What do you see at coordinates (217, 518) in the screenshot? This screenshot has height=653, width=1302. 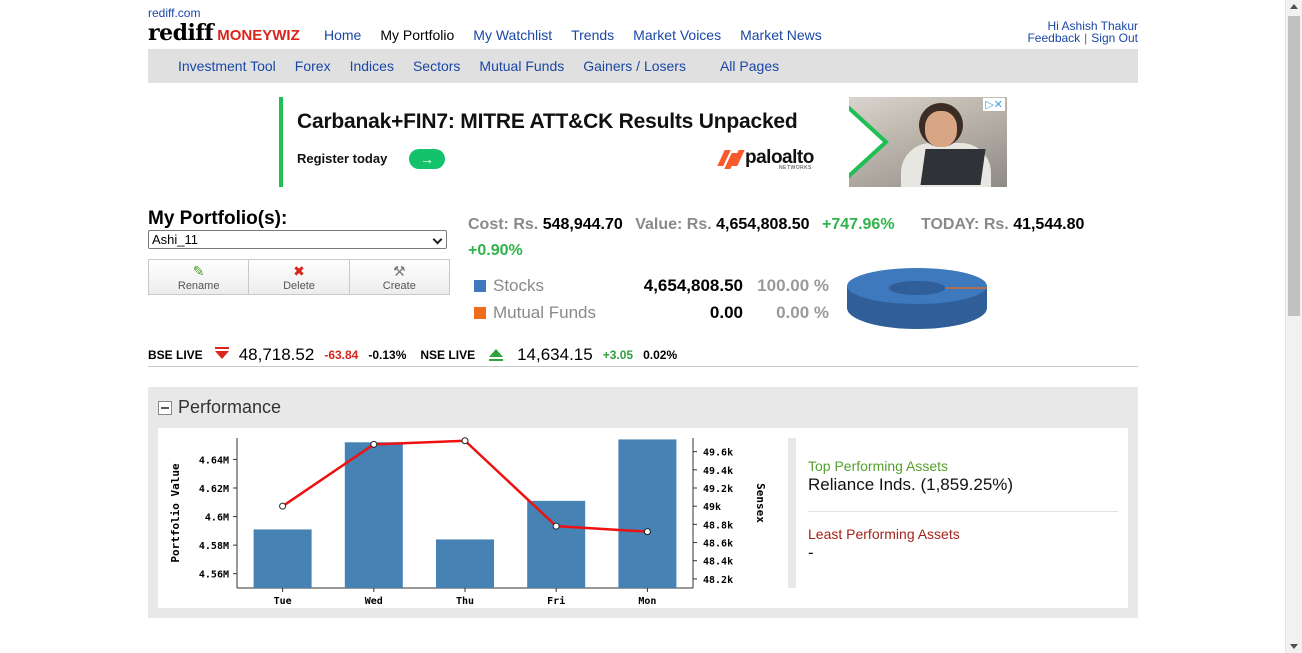 I see `y-tick-label: 4.6M` at bounding box center [217, 518].